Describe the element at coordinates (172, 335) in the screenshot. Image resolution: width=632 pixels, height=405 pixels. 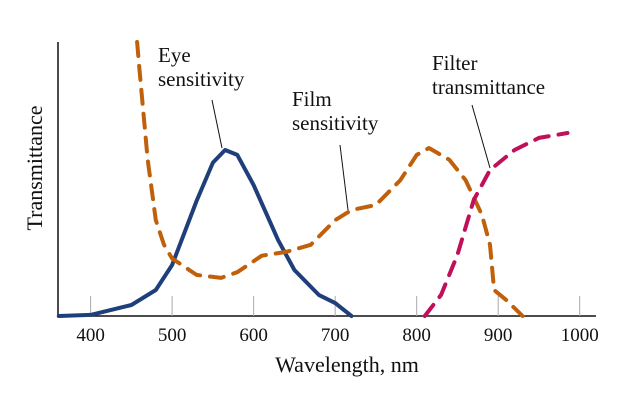
I see `x-tick-label: 500` at that location.